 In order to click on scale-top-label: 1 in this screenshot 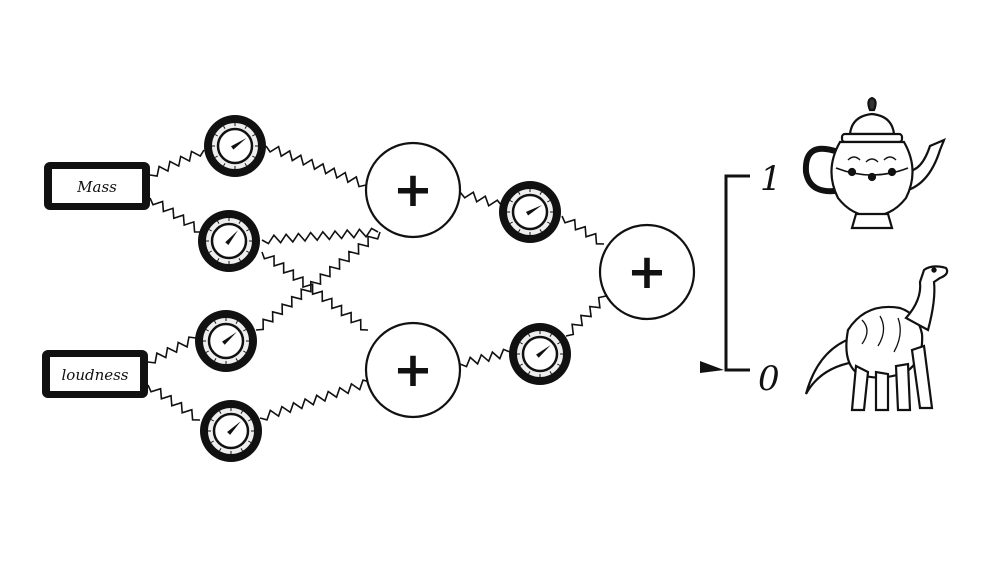, I will do `click(771, 179)`.